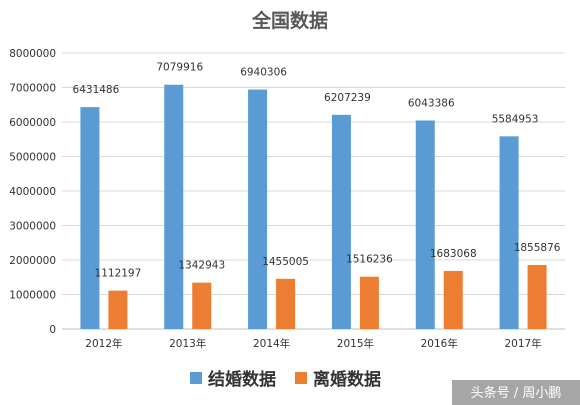 The image size is (580, 405). I want to click on data-label-marriage: 7079916, so click(179, 68).